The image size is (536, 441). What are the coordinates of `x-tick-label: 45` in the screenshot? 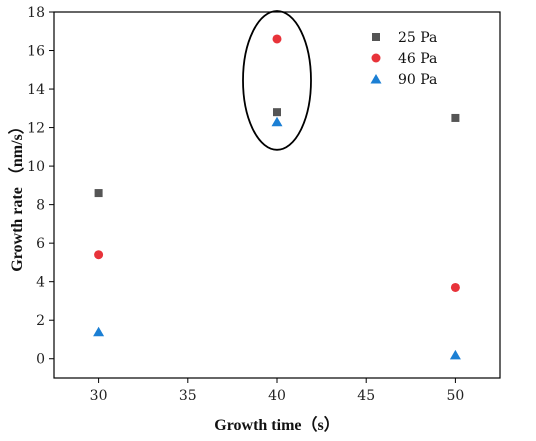 It's located at (366, 396).